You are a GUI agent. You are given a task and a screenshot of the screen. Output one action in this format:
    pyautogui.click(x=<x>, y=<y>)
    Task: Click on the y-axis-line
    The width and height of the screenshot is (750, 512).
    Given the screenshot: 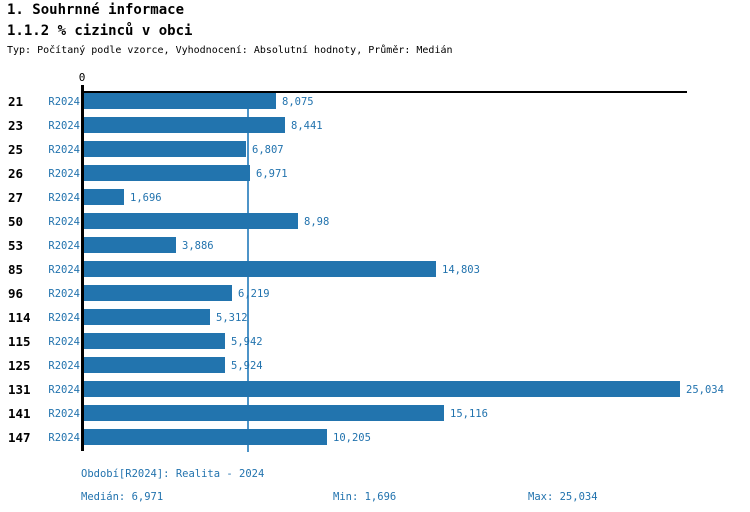 What is the action you would take?
    pyautogui.click(x=82, y=268)
    